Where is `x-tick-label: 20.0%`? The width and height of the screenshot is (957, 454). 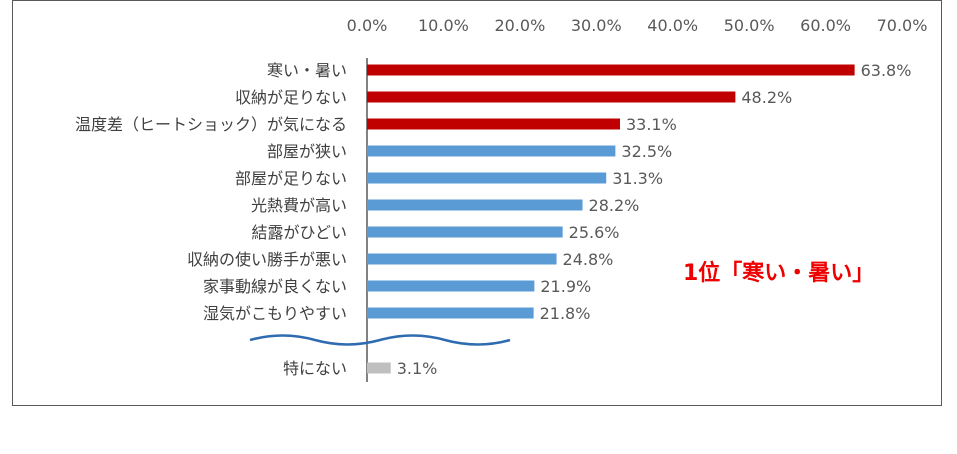
x-tick-label: 20.0% is located at coordinates (519, 25).